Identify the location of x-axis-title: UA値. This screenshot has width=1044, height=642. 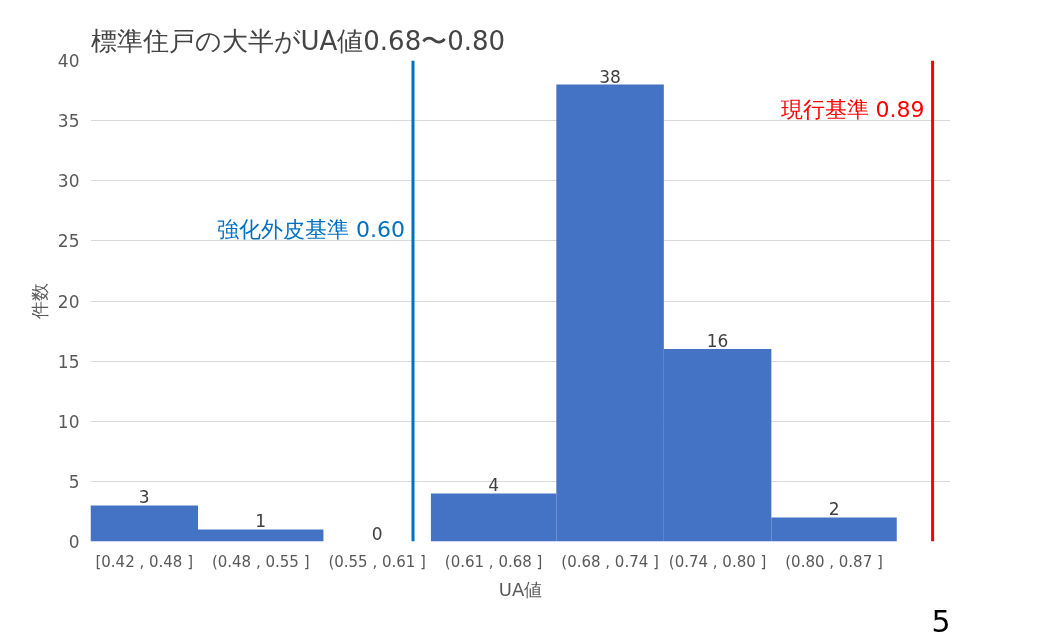
(520, 589).